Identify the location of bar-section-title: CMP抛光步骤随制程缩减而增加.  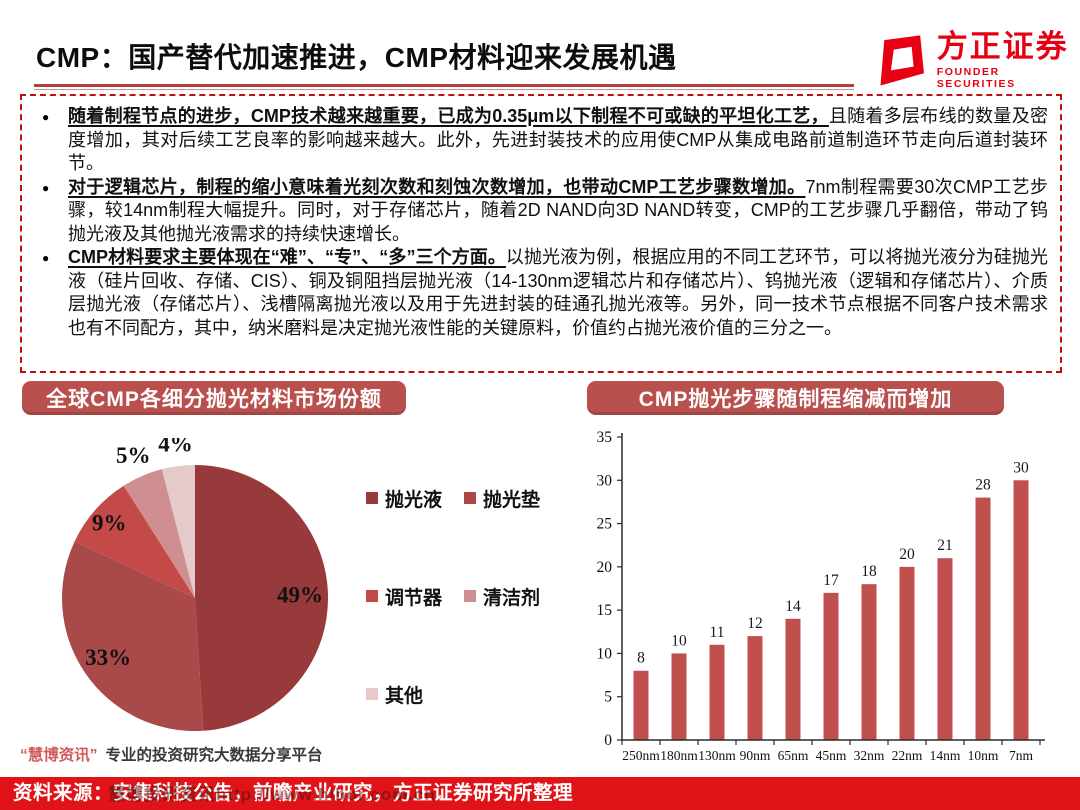
(795, 398).